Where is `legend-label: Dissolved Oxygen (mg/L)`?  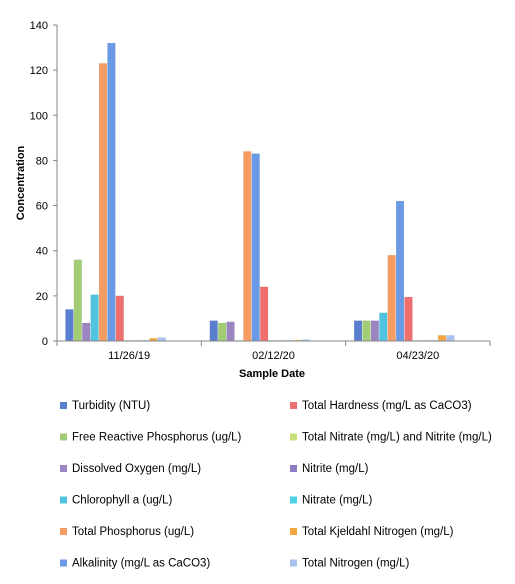 legend-label: Dissolved Oxygen (mg/L) is located at coordinates (136, 469).